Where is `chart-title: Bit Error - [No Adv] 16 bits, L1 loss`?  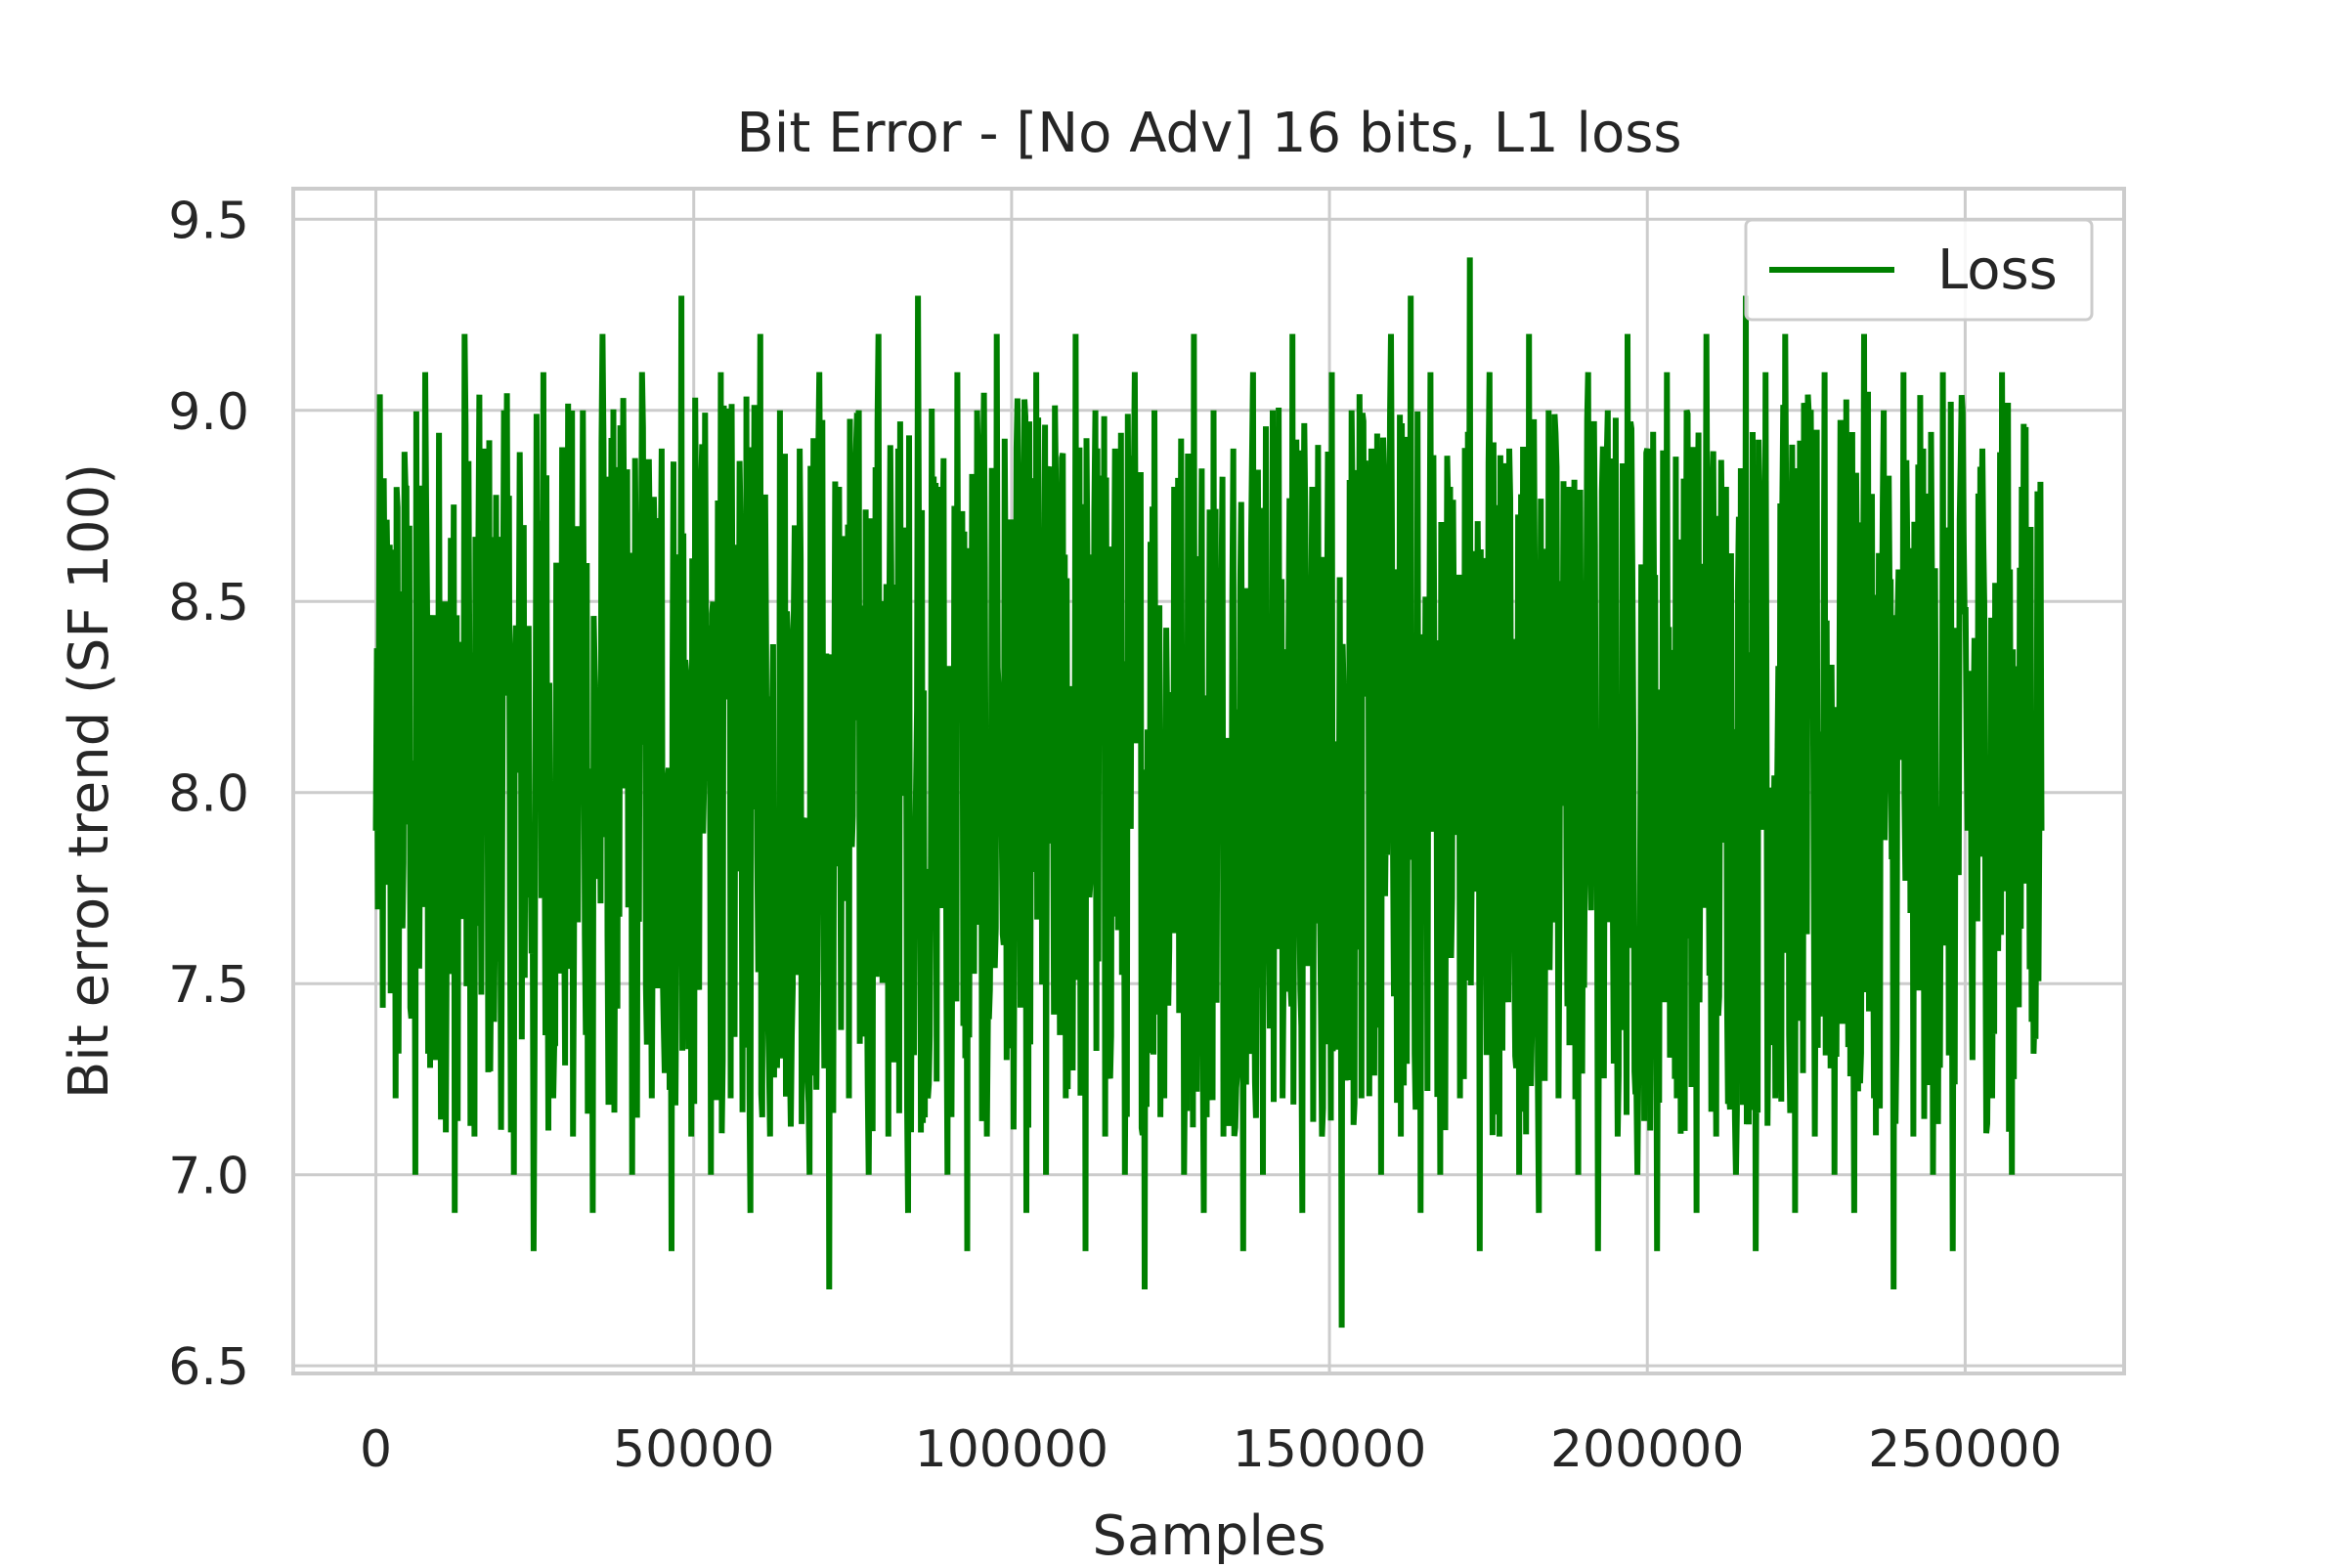 chart-title: Bit Error - [No Adv] 16 bits, L1 loss is located at coordinates (1208, 134).